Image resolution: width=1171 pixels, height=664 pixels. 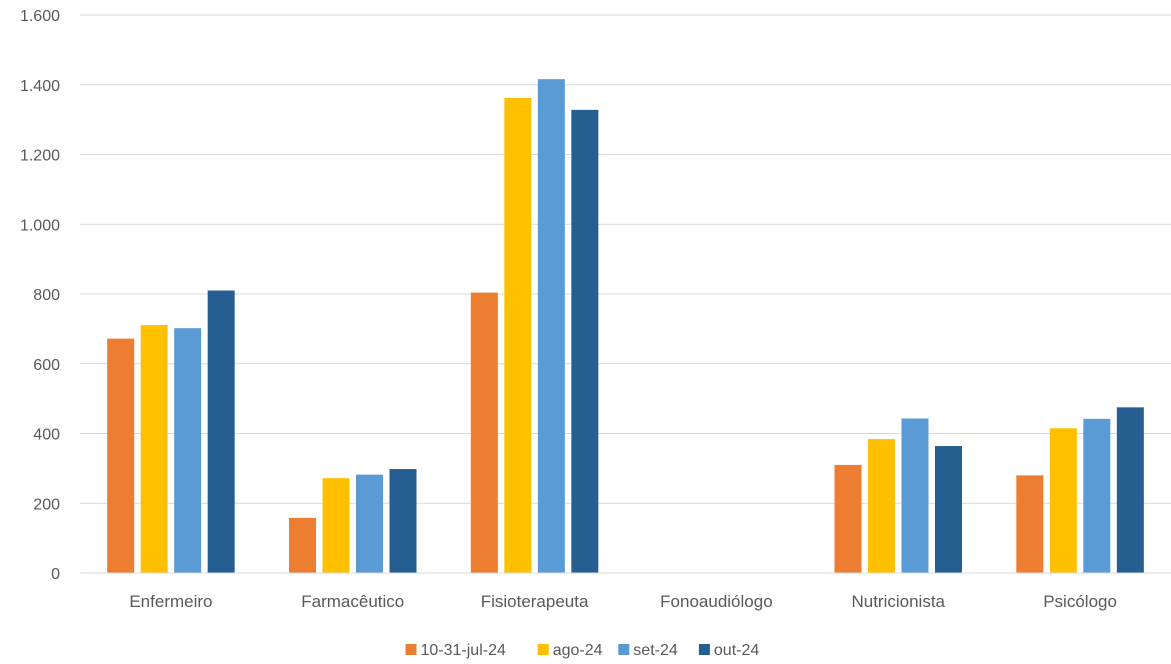 I want to click on bar-ago-24-Farmacêutico, so click(x=336, y=525).